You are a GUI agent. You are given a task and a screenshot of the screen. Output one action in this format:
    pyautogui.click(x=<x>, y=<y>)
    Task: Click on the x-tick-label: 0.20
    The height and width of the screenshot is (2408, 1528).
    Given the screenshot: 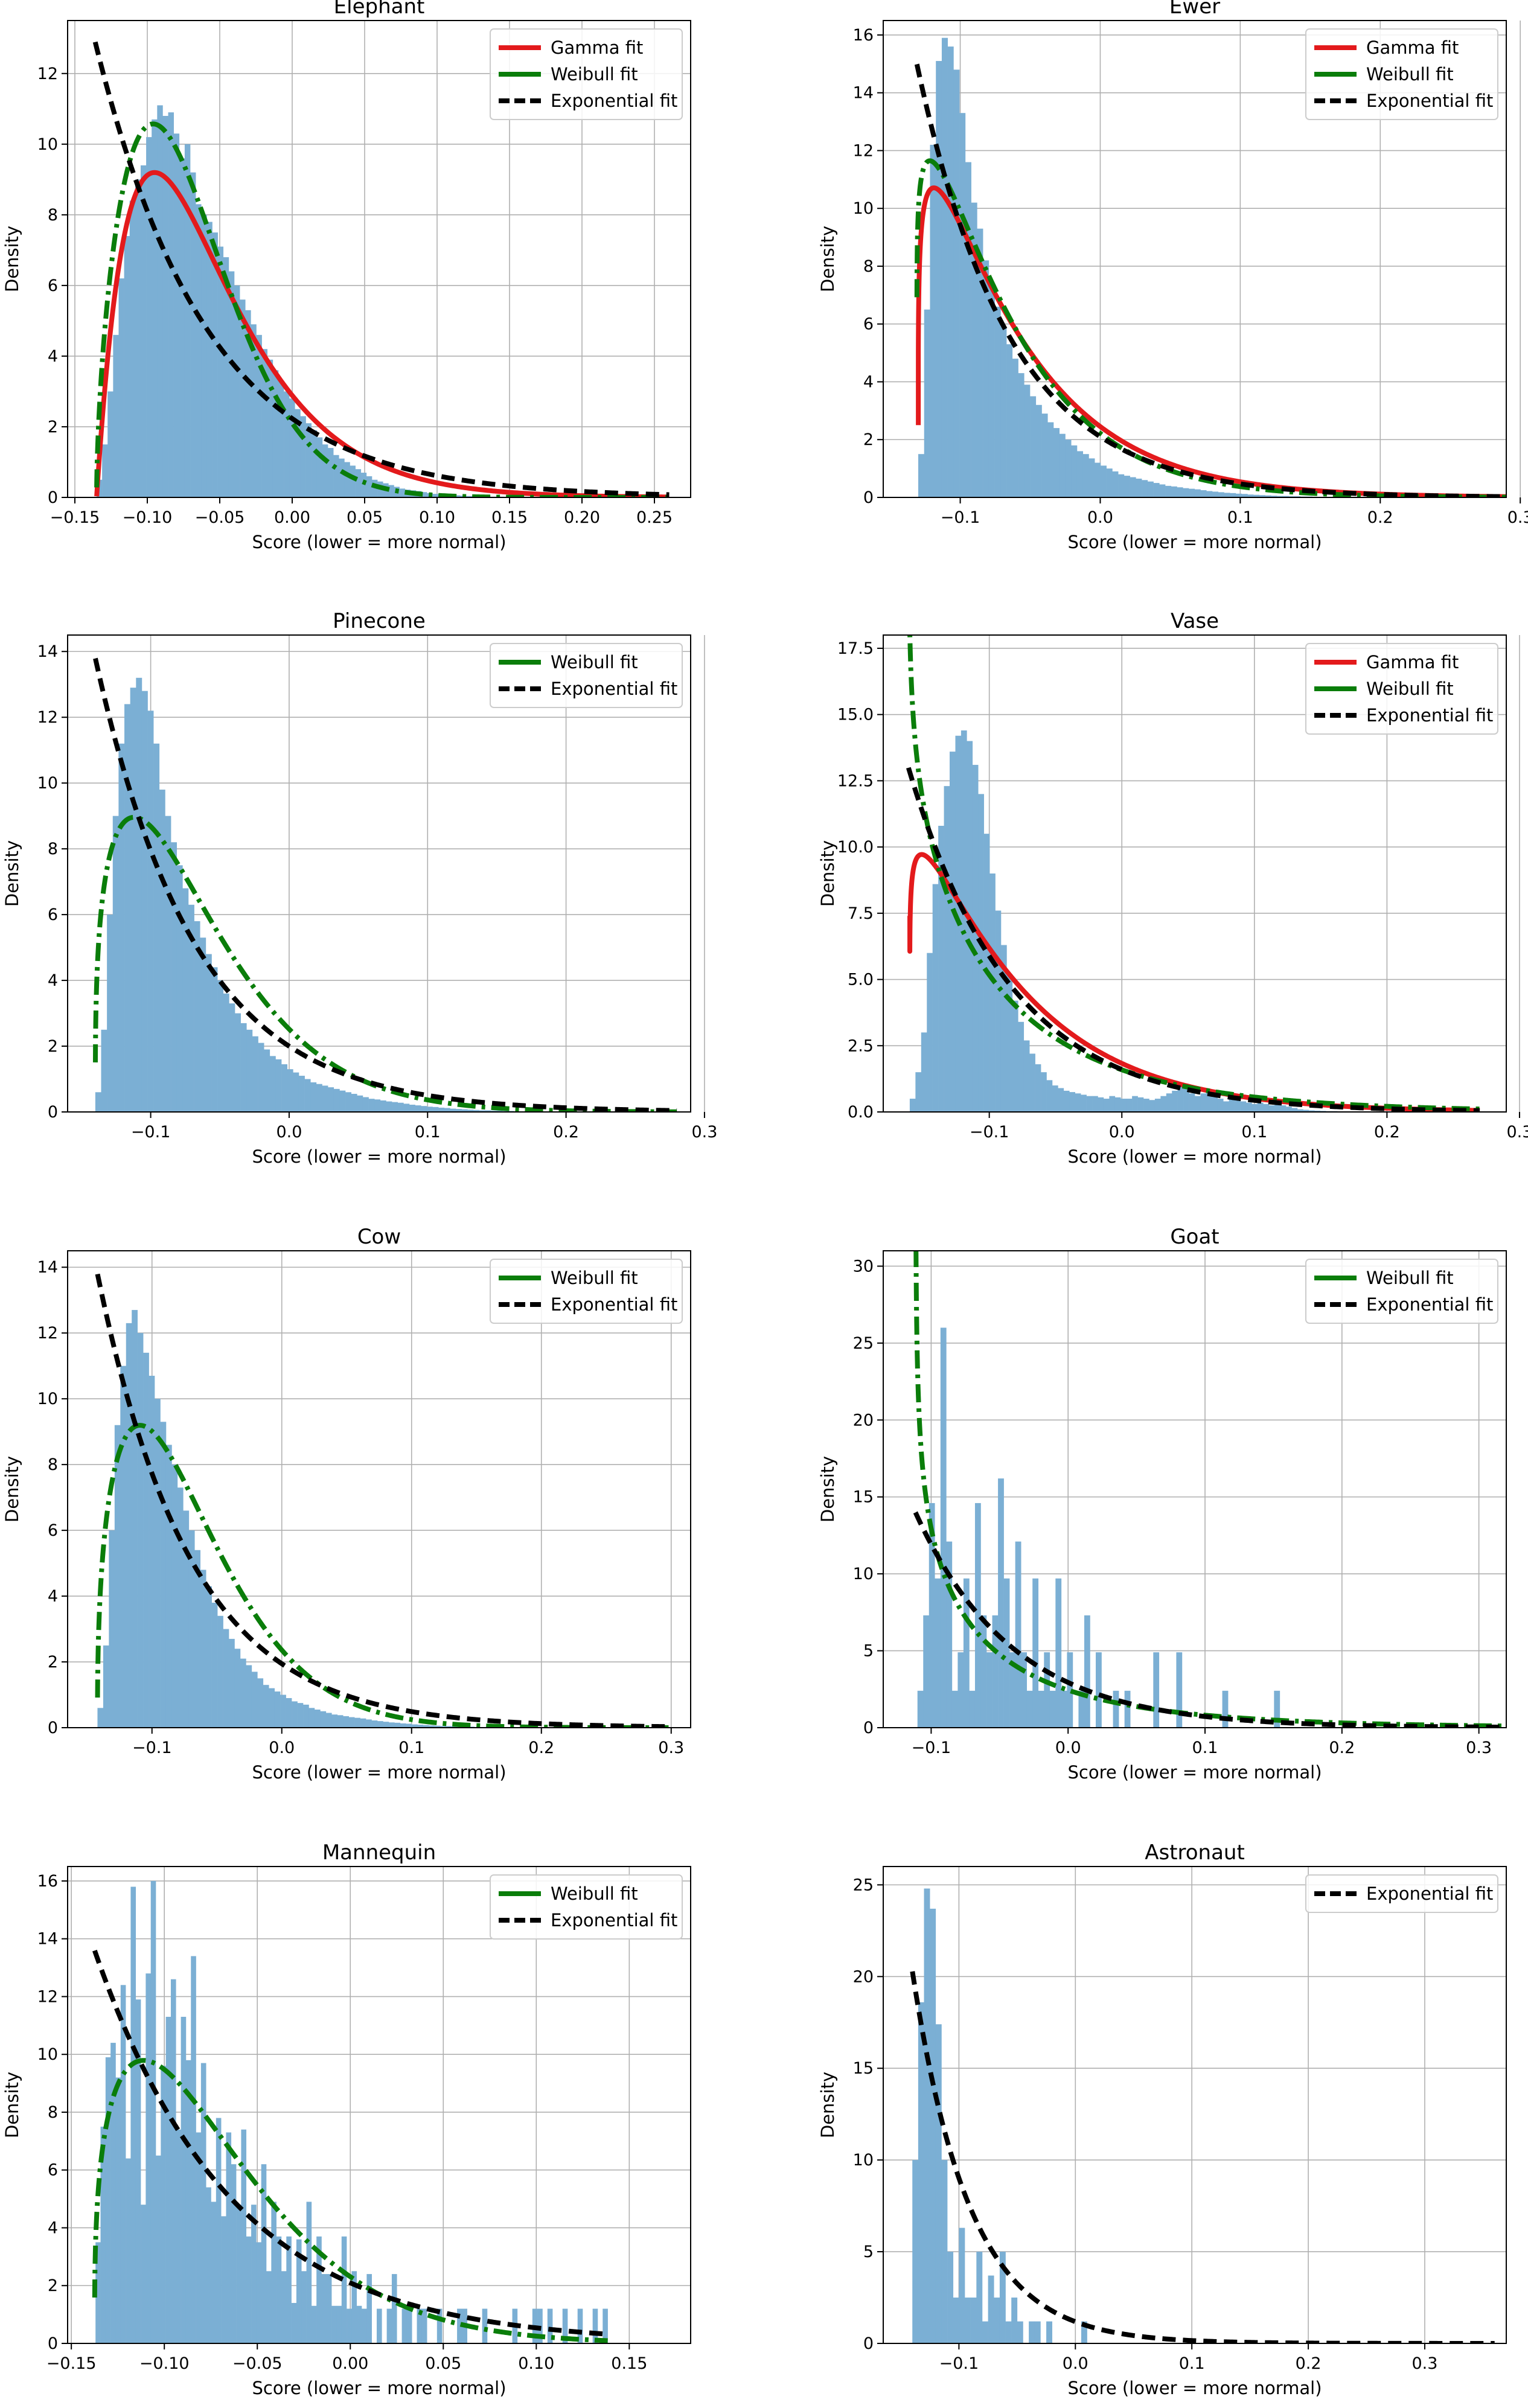 What is the action you would take?
    pyautogui.click(x=582, y=517)
    